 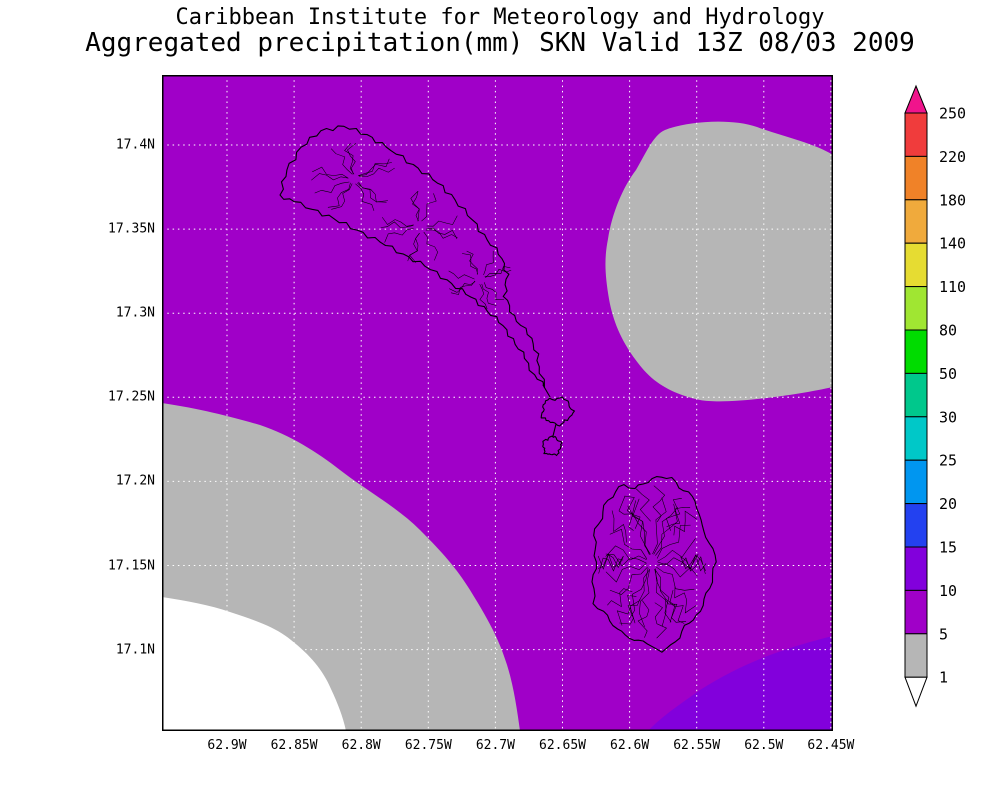 I want to click on x-axis-tick-label: 62.7W, so click(x=495, y=745).